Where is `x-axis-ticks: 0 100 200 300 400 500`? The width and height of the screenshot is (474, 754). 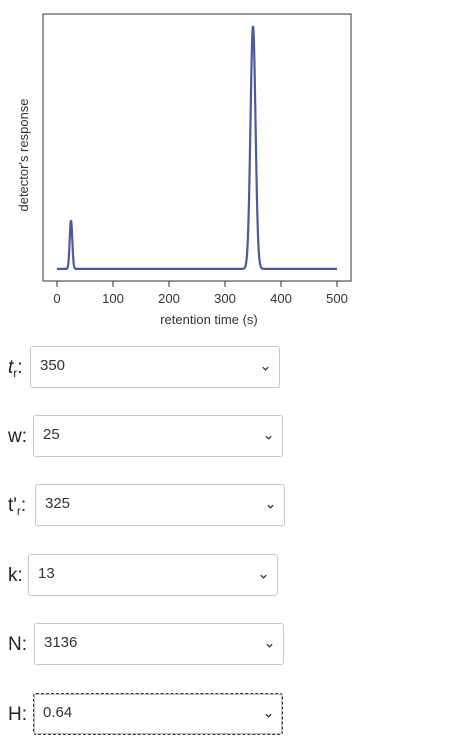
x-axis-ticks: 0 100 200 300 400 500 is located at coordinates (200, 293).